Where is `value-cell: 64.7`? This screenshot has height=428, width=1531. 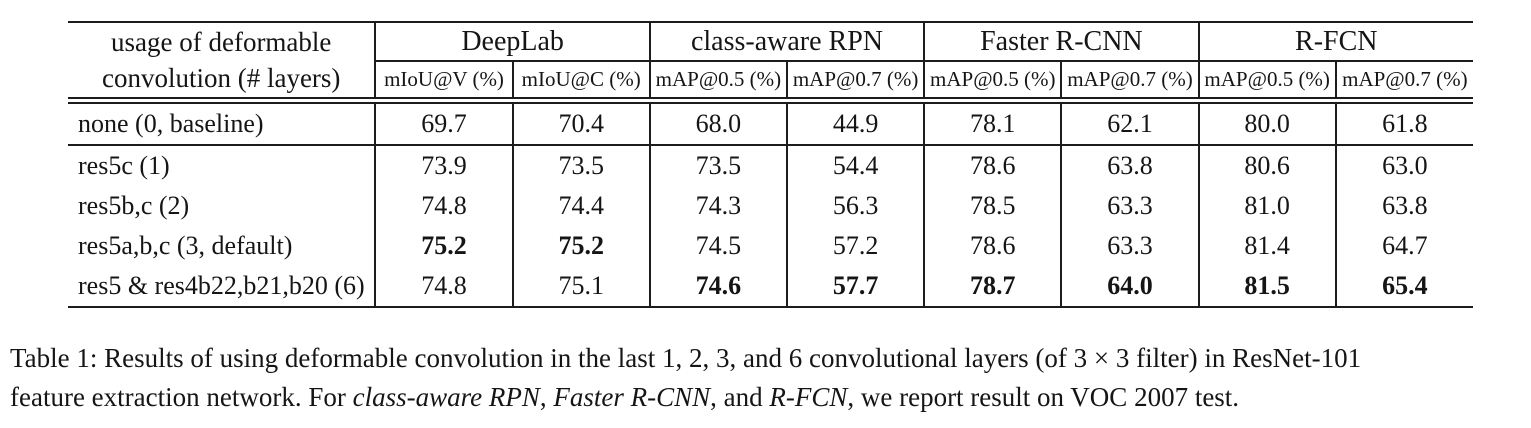 value-cell: 64.7 is located at coordinates (1403, 246).